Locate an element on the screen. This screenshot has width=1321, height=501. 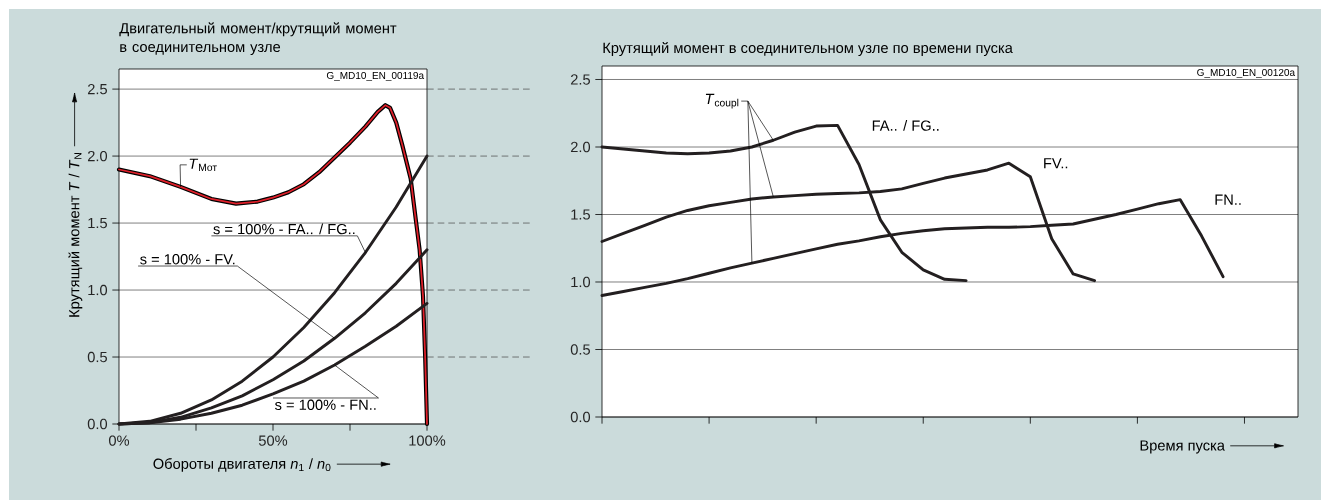
series-label: s = 100% - FN.. is located at coordinates (325, 404).